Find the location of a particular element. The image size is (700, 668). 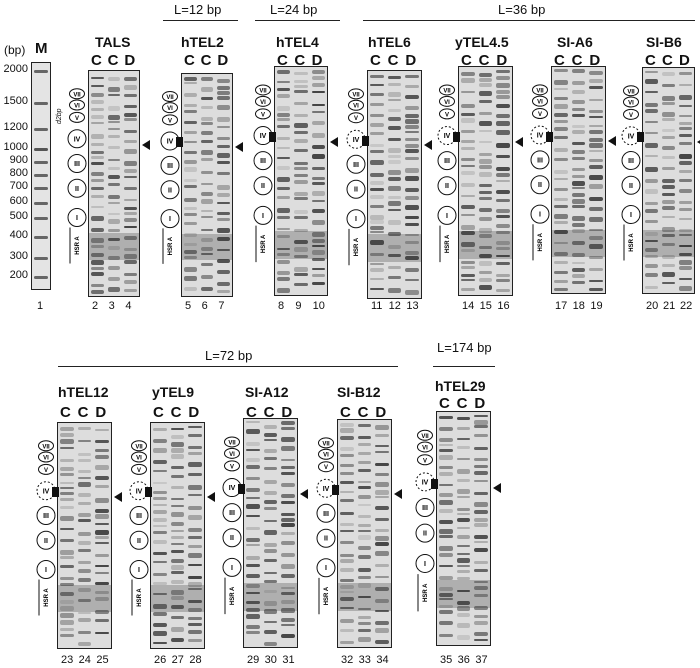

marker-size: 300 is located at coordinates (18, 256).